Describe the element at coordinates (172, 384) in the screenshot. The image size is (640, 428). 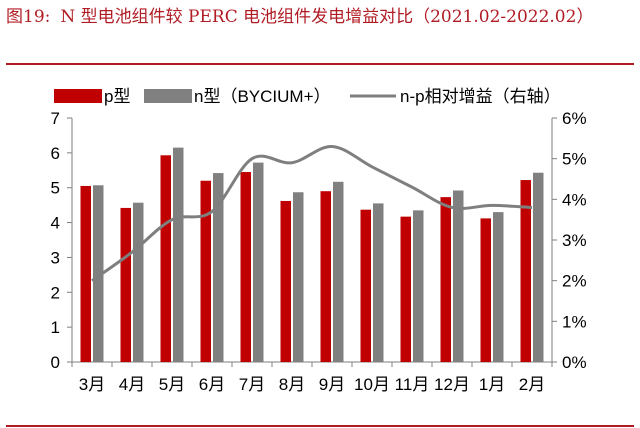
I see `x-tick-label: 5月` at that location.